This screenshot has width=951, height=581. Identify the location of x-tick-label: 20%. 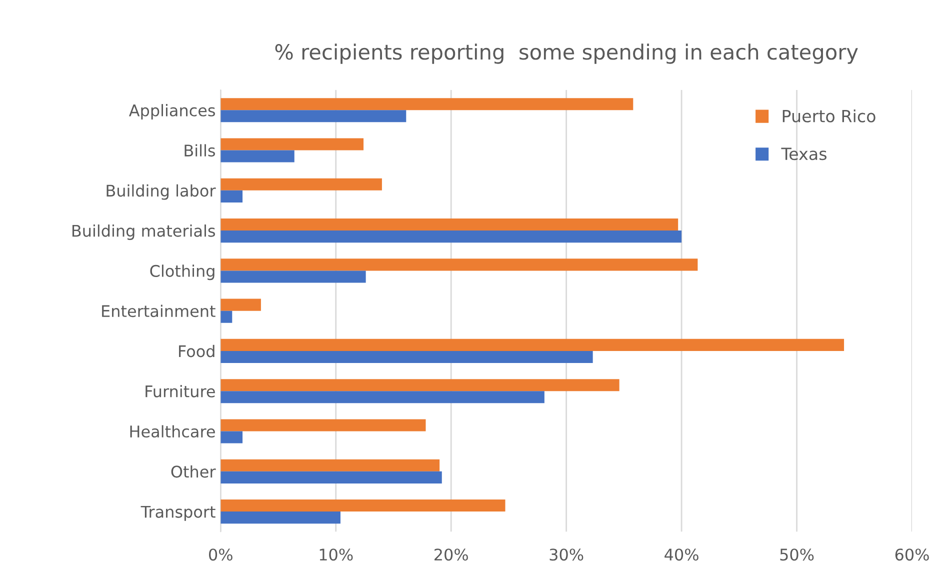
(451, 554).